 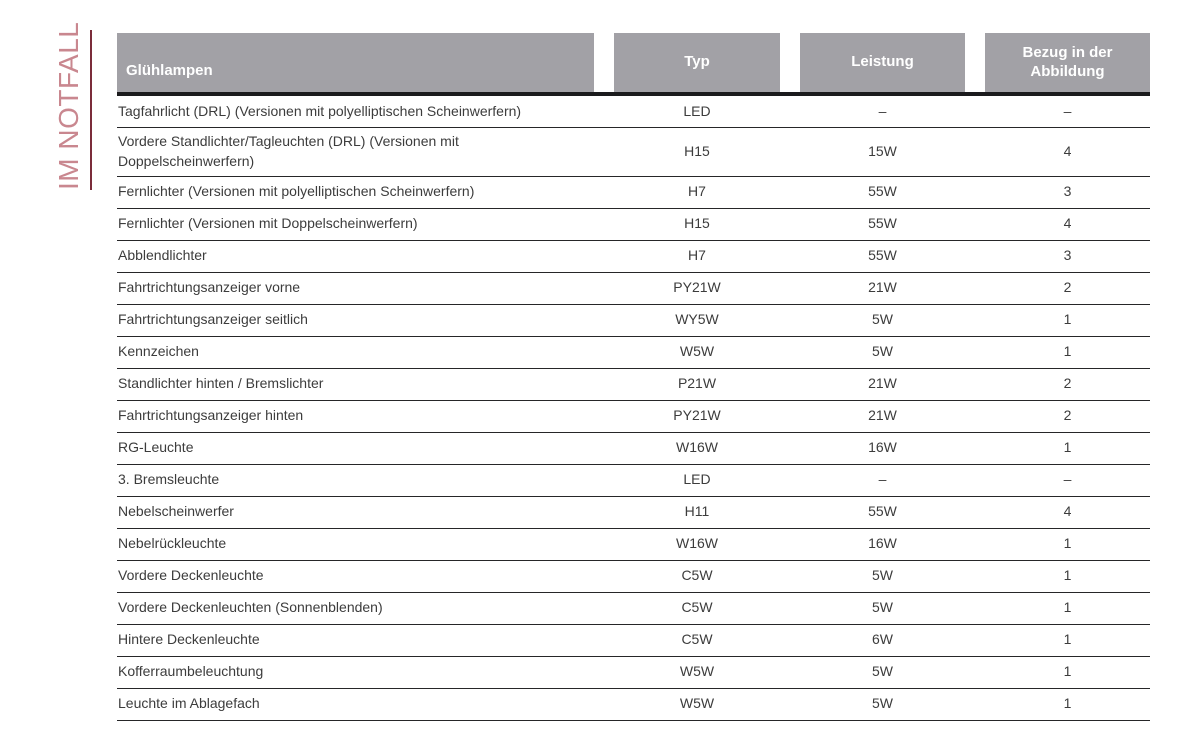 I want to click on cell-typ: P21W, so click(x=697, y=383).